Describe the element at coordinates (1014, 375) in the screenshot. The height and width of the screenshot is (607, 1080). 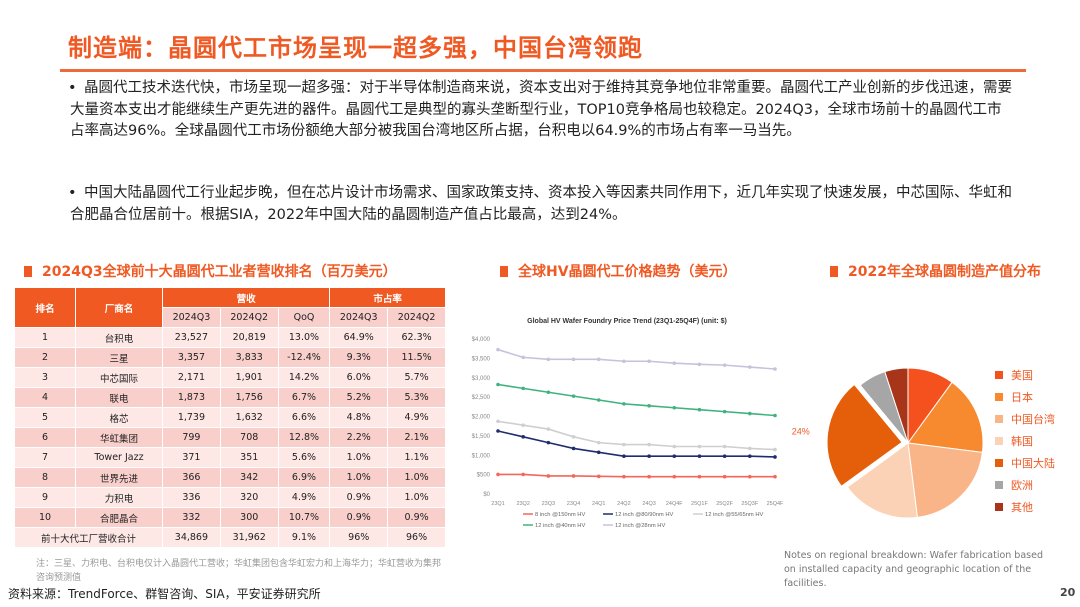
I see `legend-item: 美国` at that location.